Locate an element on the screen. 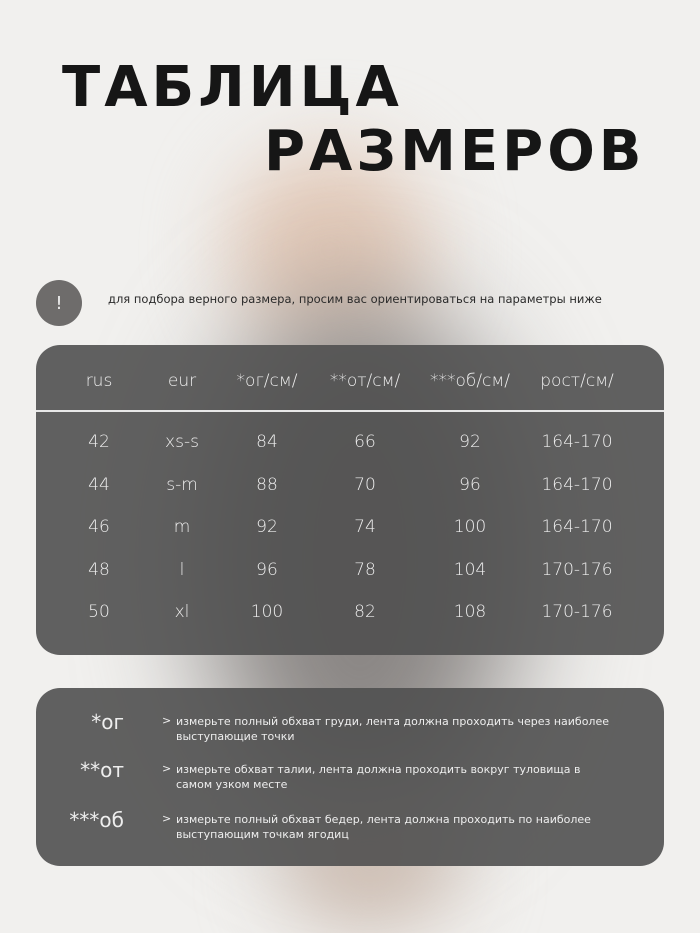 Image resolution: width=700 pixels, height=933 pixels. column-header: **от/см/ is located at coordinates (365, 381).